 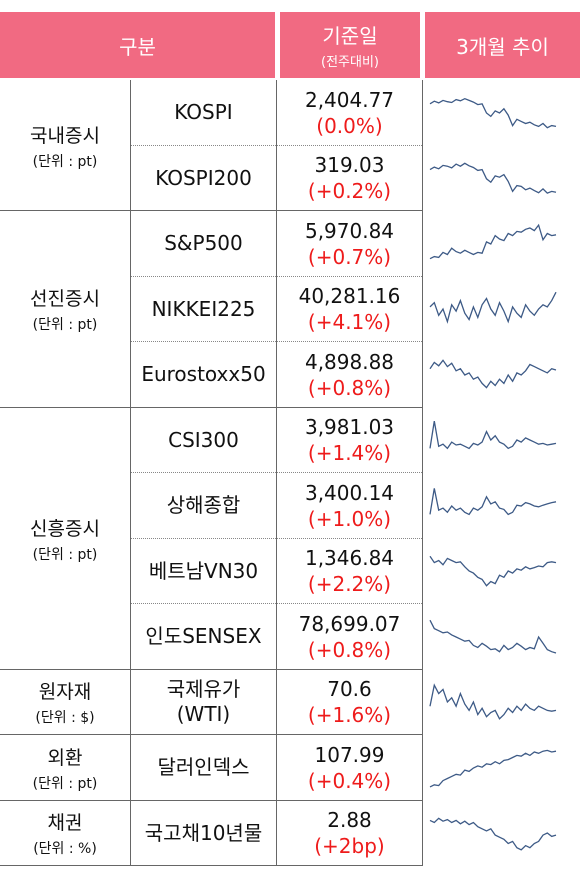 I want to click on index-name-cell: NIKKEI225, so click(x=203, y=310).